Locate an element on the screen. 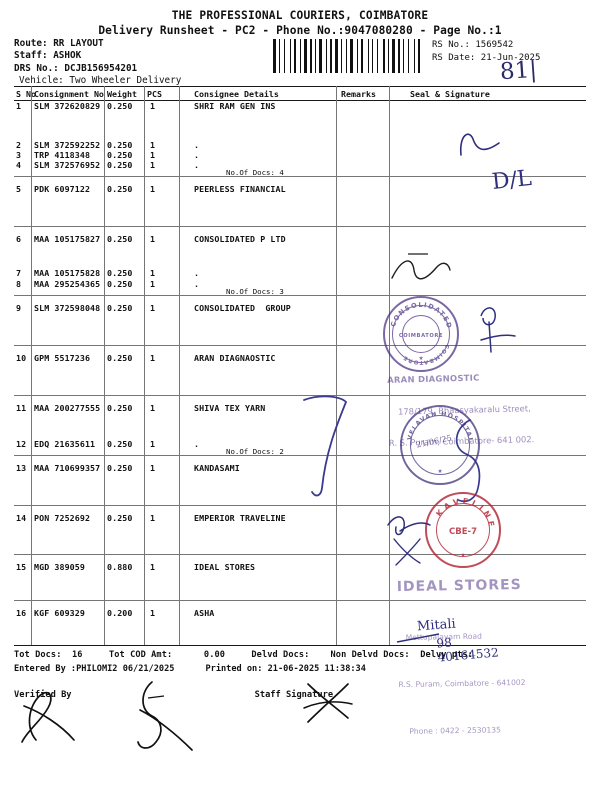  tot-docs-value: 16 is located at coordinates (77, 655).